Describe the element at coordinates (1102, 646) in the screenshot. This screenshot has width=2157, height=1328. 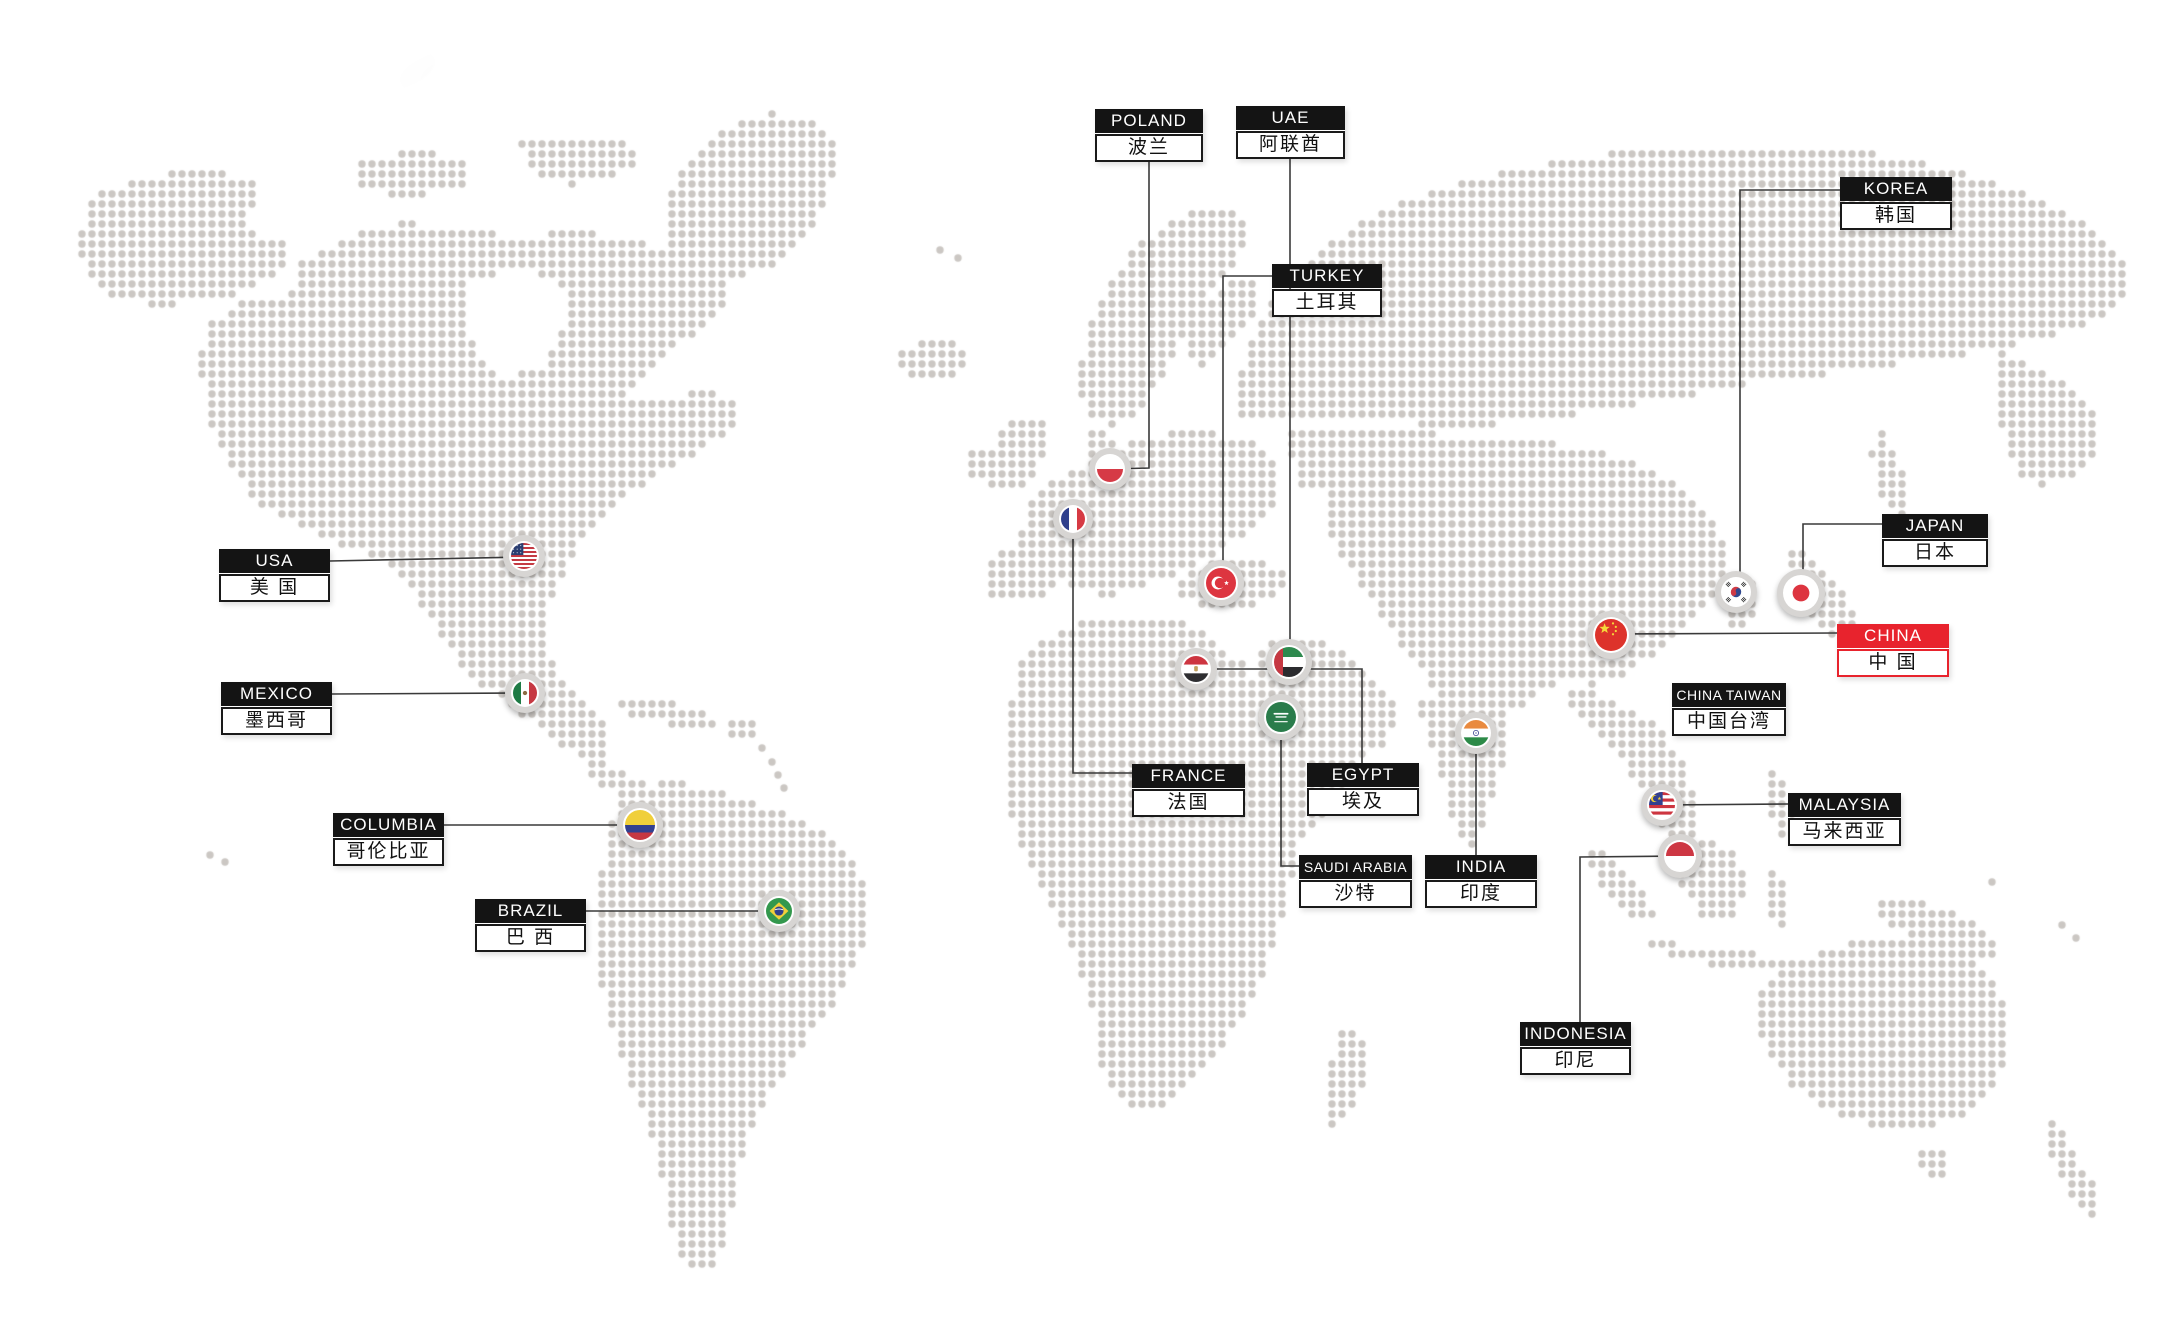
I see `connector-france` at that location.